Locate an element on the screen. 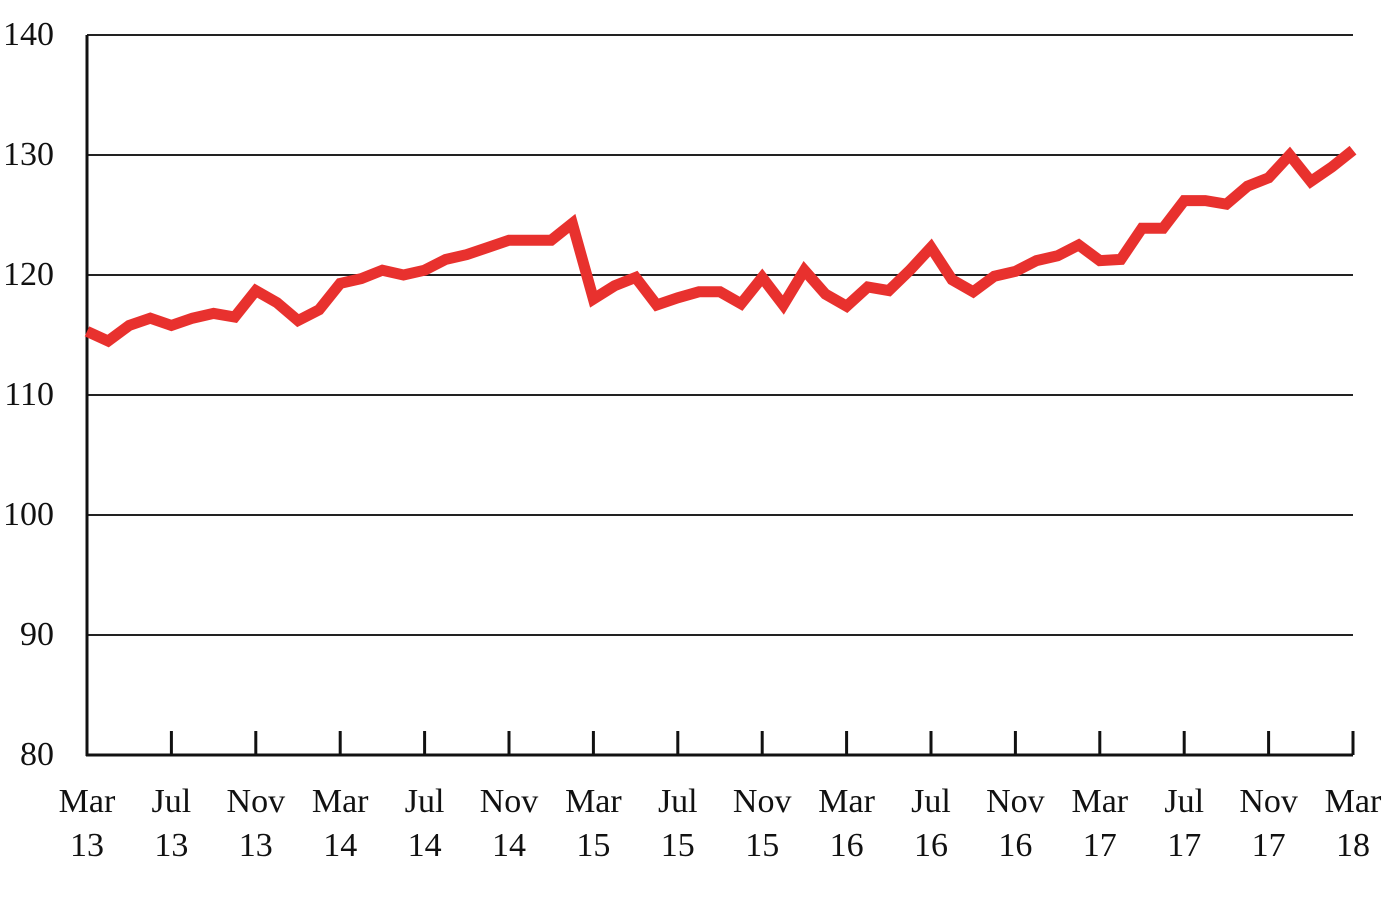  y-tick-label: 100 is located at coordinates (28, 514).